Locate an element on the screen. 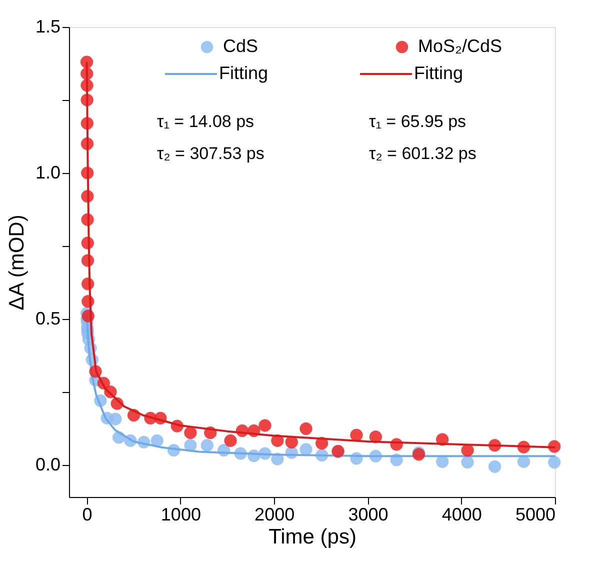  x-tick-label: 1000 is located at coordinates (180, 514).